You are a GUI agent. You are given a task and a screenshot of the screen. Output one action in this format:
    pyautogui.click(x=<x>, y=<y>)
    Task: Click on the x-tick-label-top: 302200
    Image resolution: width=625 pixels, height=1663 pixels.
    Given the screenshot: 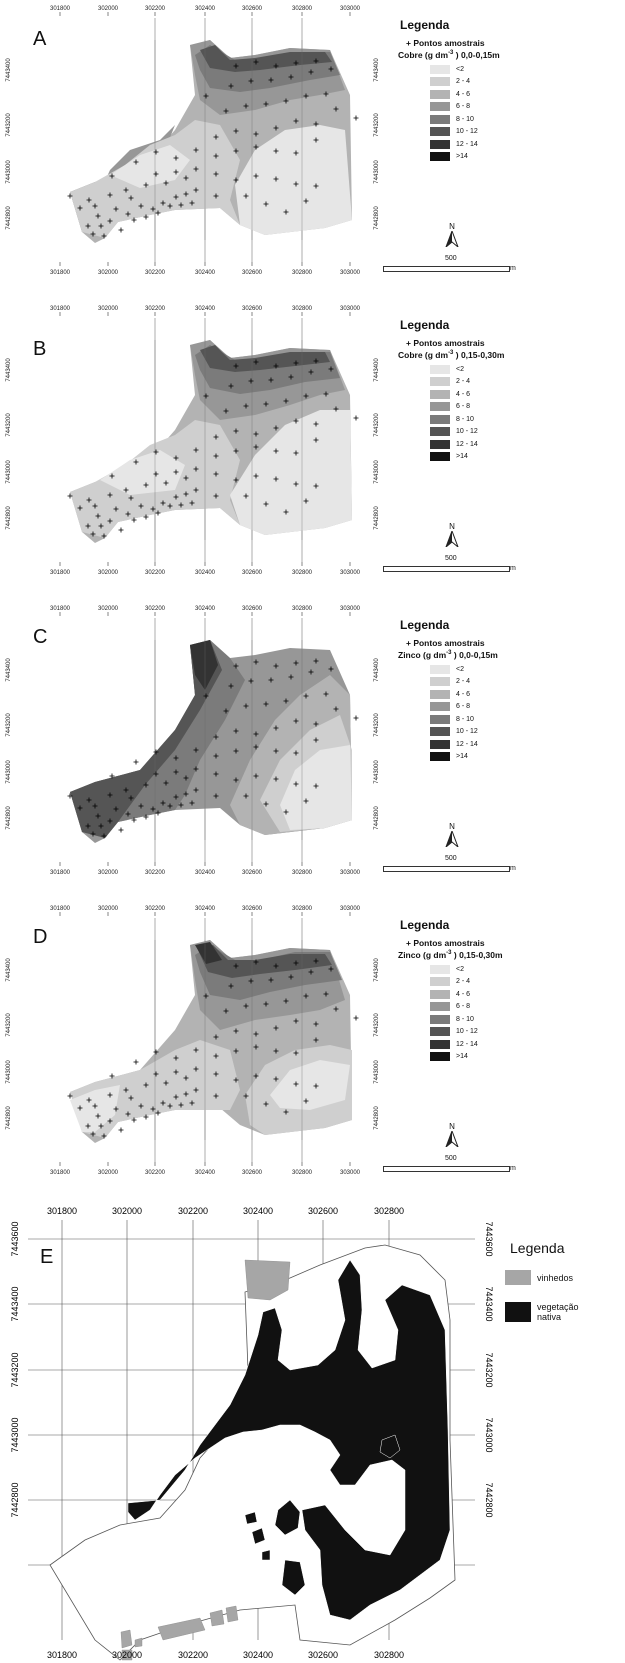 What is the action you would take?
    pyautogui.click(x=155, y=309)
    